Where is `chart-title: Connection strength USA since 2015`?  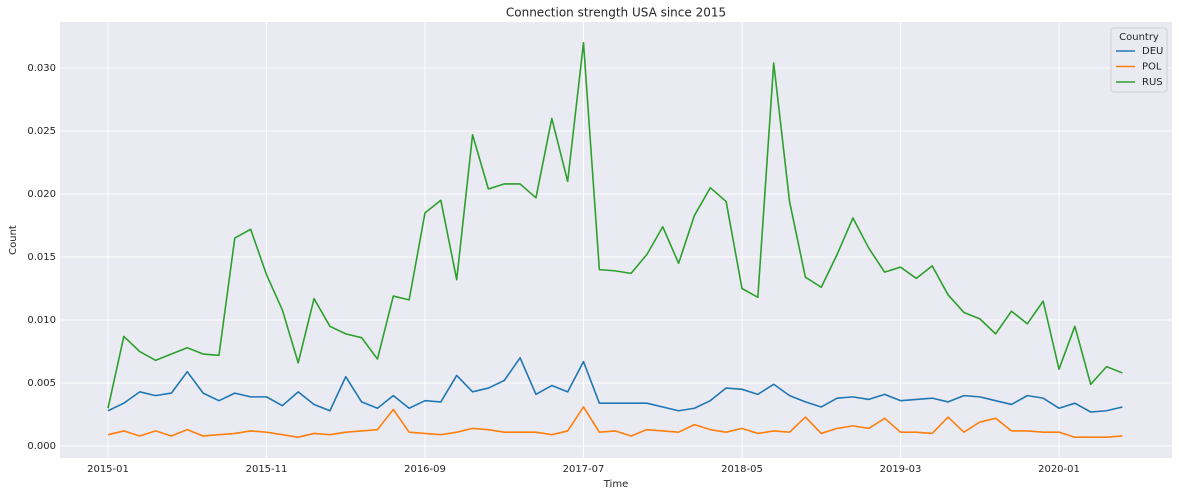
chart-title: Connection strength USA since 2015 is located at coordinates (616, 13).